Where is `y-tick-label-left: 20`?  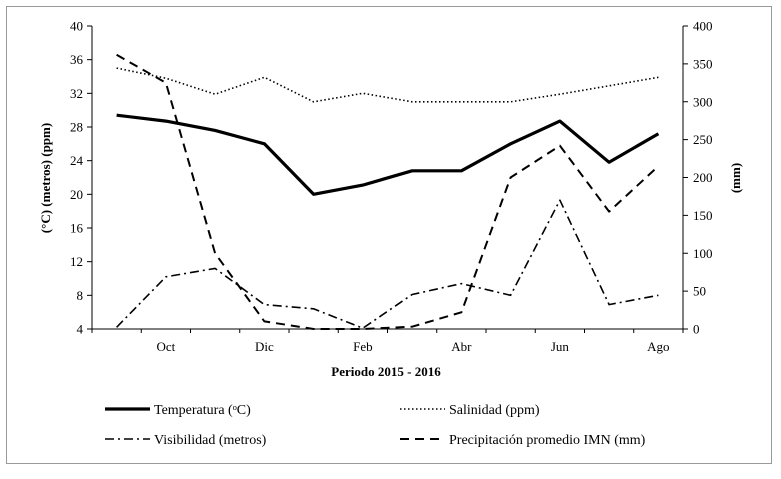 y-tick-label-left: 20 is located at coordinates (76, 194).